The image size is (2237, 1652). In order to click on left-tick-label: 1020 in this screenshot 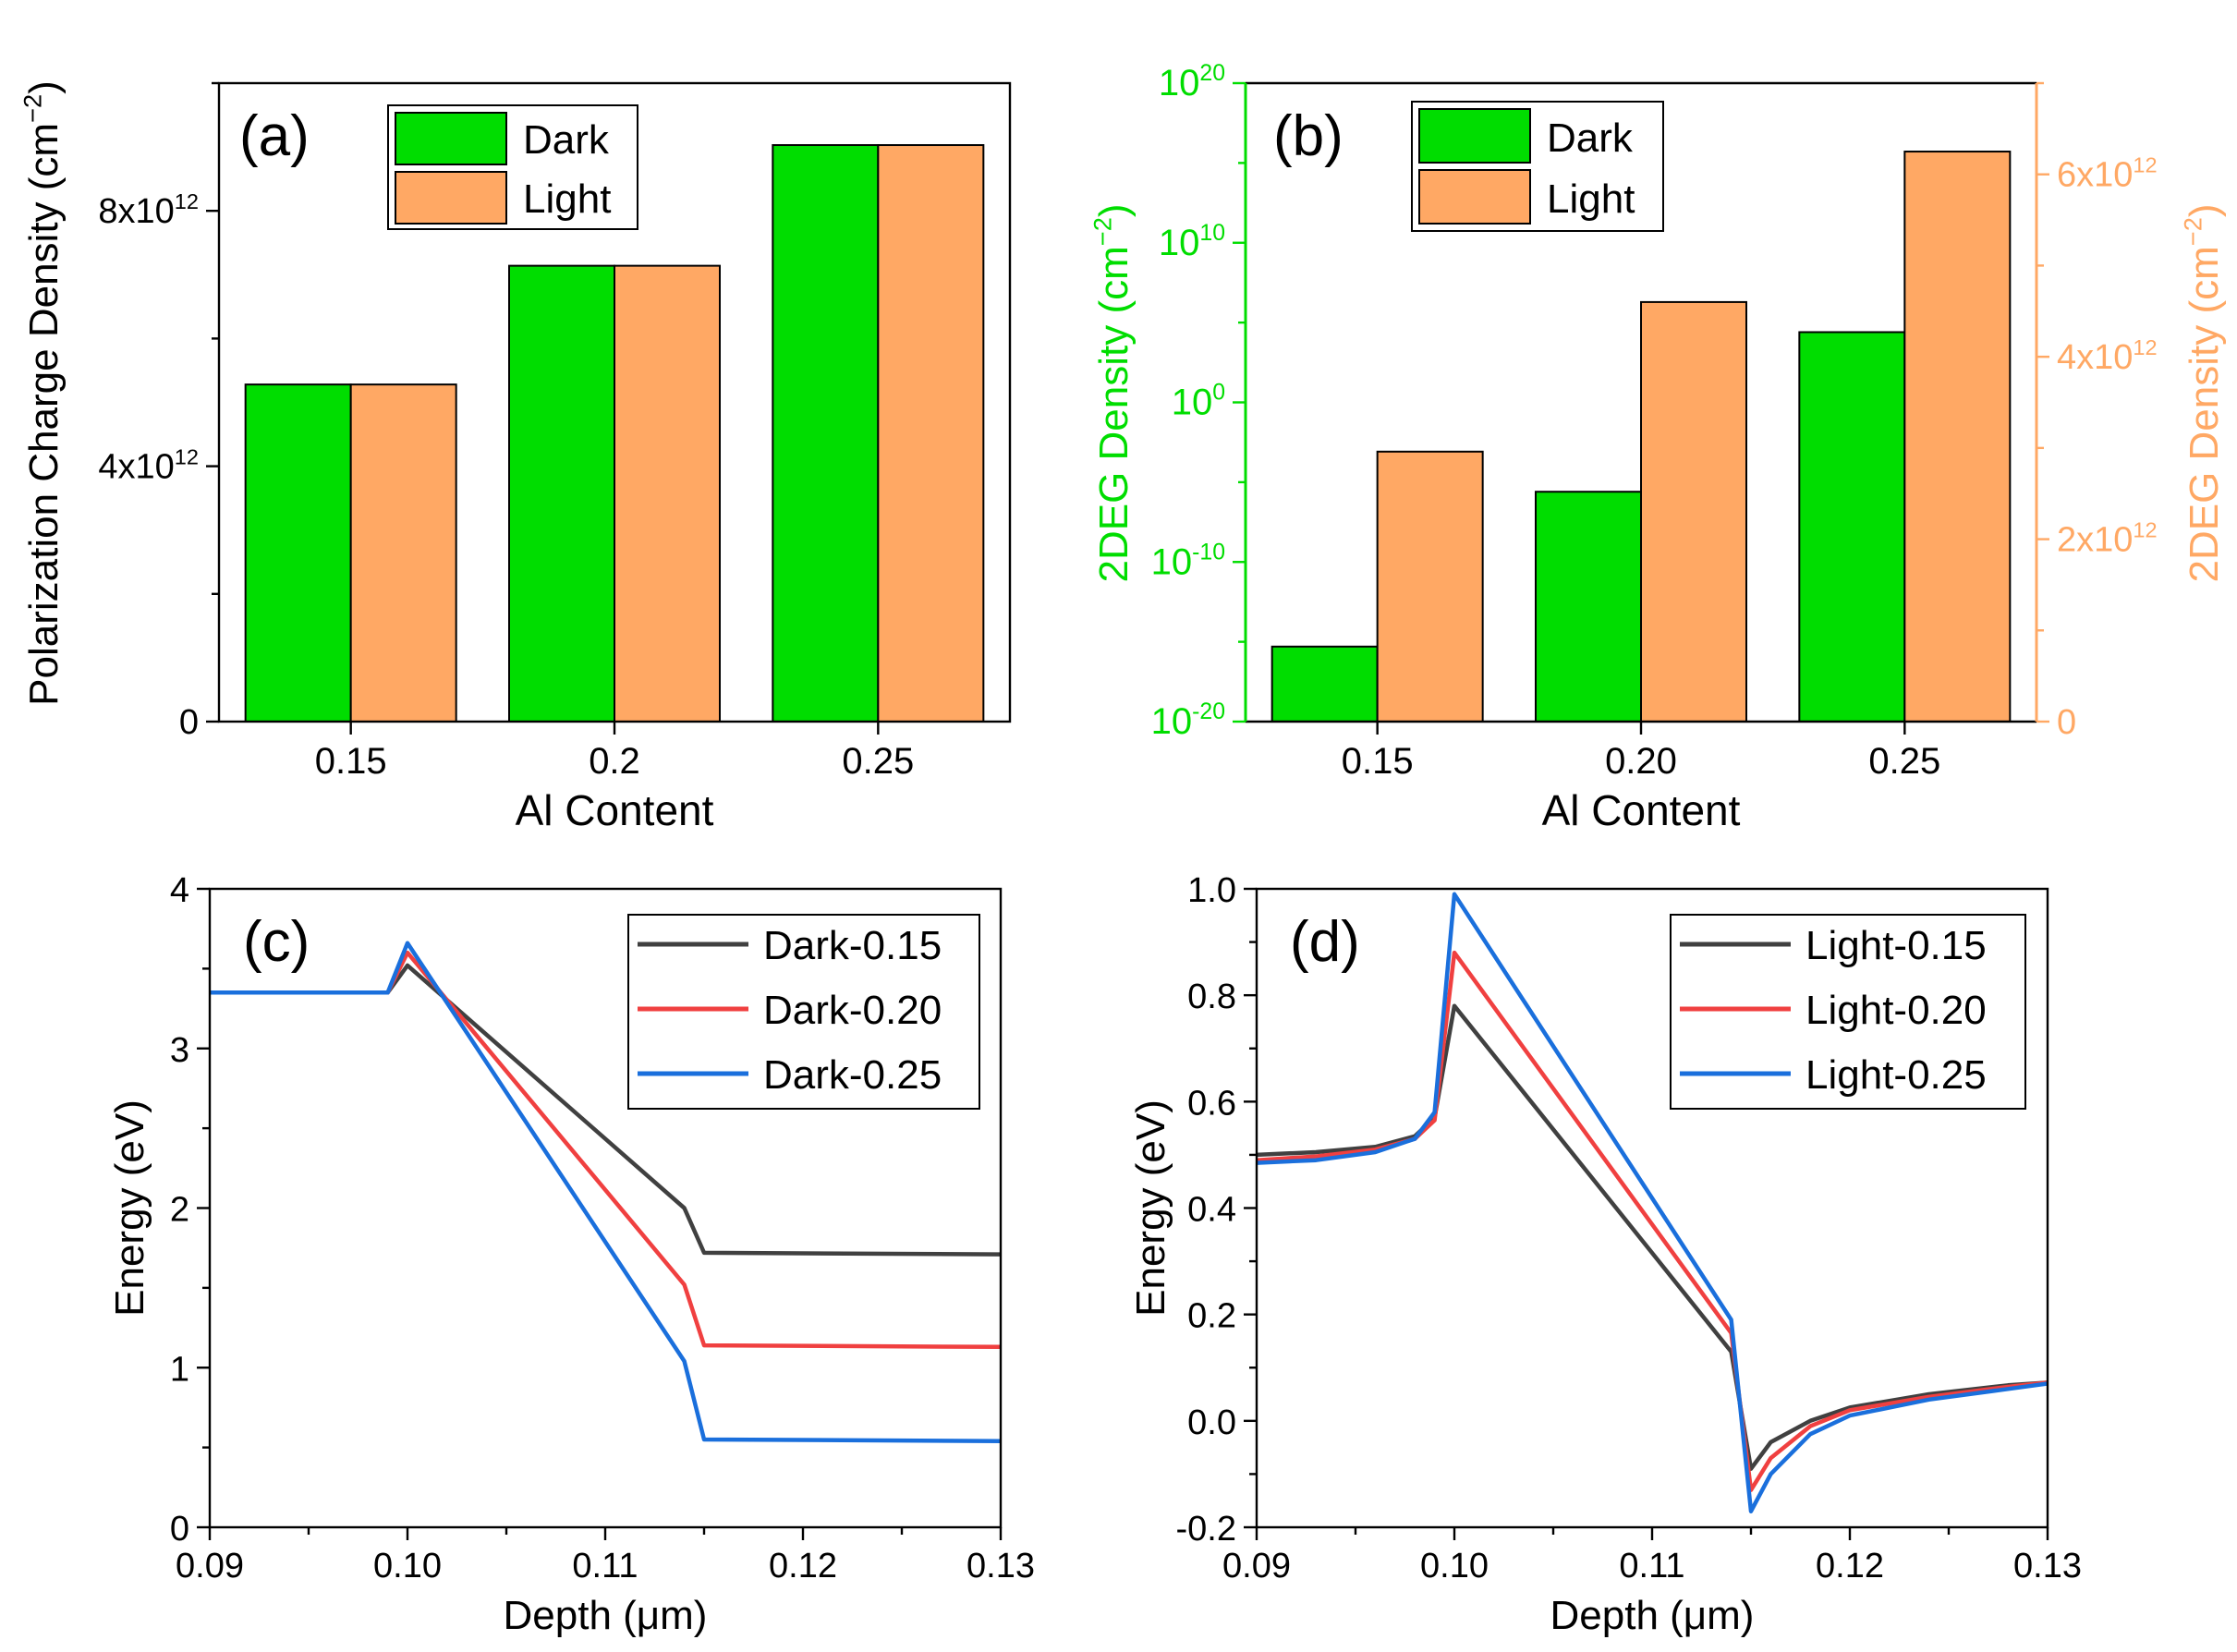, I will do `click(1192, 82)`.